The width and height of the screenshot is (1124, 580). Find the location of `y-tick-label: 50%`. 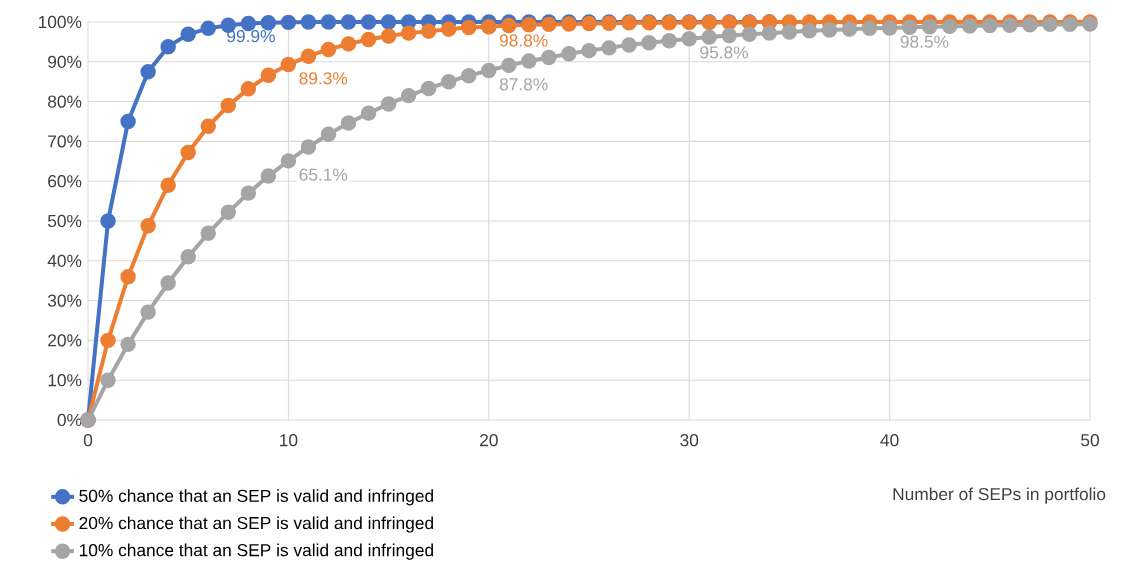

y-tick-label: 50% is located at coordinates (64, 221).